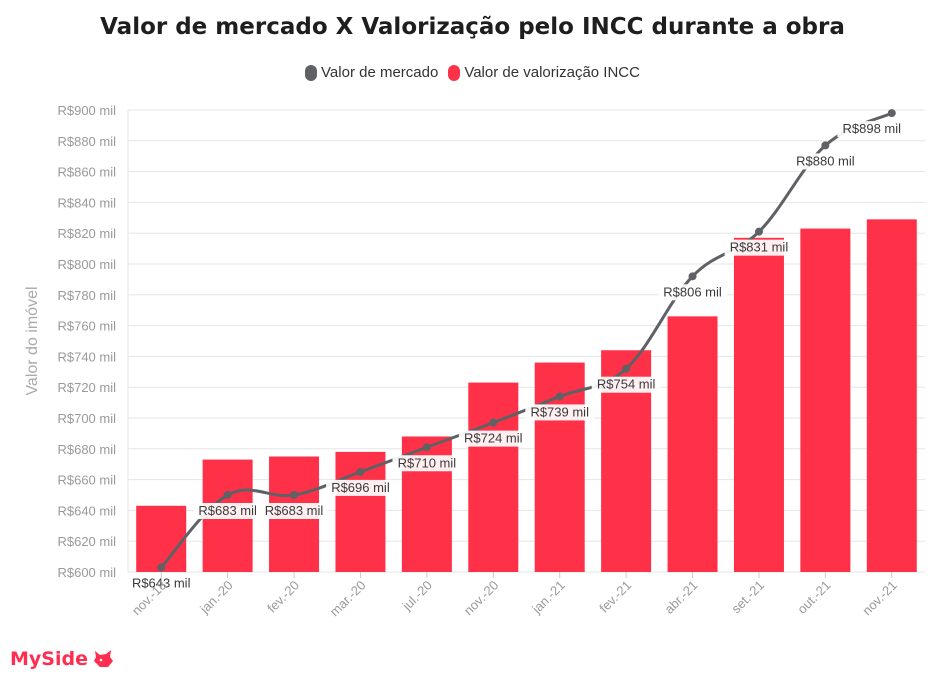  I want to click on legend-label-incc-value: Valor de valorização INCC, so click(552, 72).